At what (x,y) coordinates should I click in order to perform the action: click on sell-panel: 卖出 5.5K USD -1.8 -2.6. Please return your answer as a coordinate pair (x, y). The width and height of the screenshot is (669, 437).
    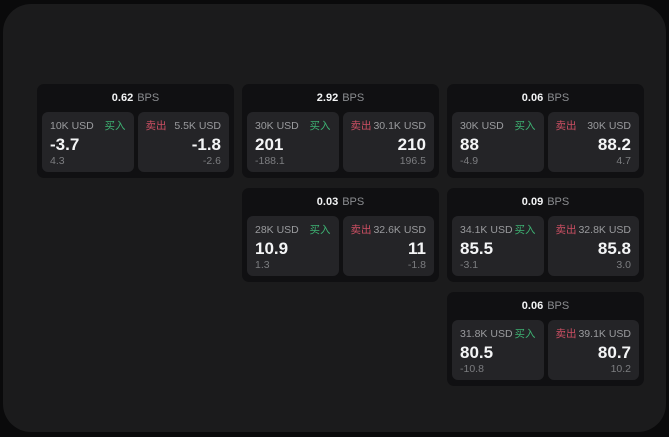
    Looking at the image, I should click on (183, 142).